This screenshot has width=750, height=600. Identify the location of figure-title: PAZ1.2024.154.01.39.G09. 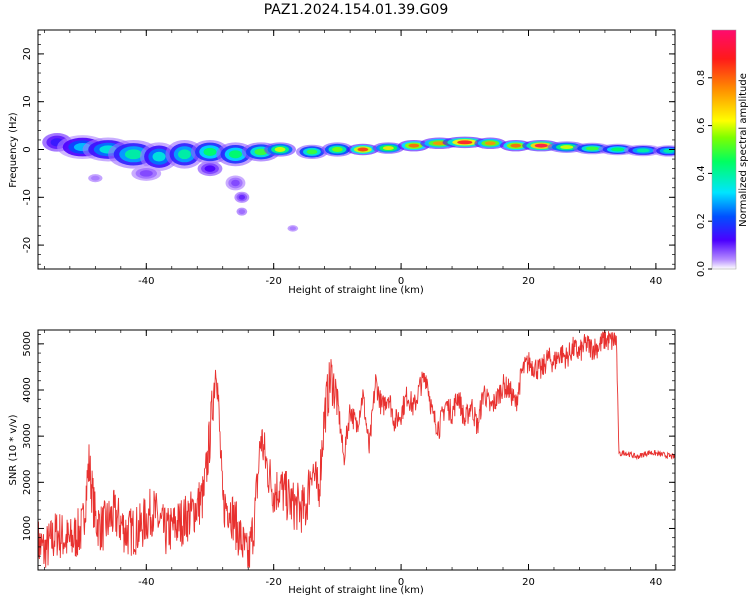
(356, 10).